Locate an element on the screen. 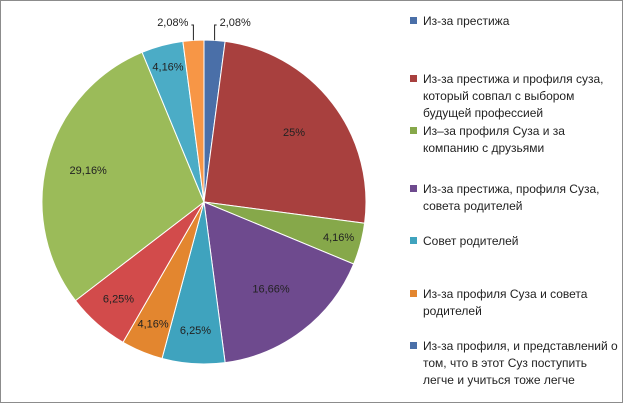  slice-value-label: 29,16% is located at coordinates (89, 171).